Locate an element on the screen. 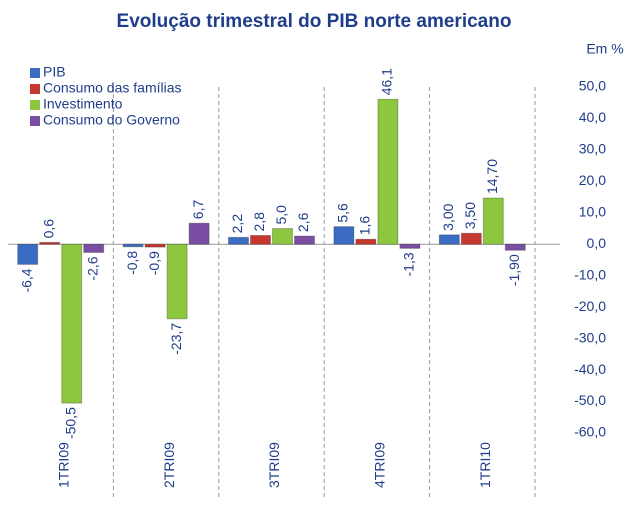 This screenshot has width=628, height=515. y-tick-label: 20,0 is located at coordinates (592, 180).